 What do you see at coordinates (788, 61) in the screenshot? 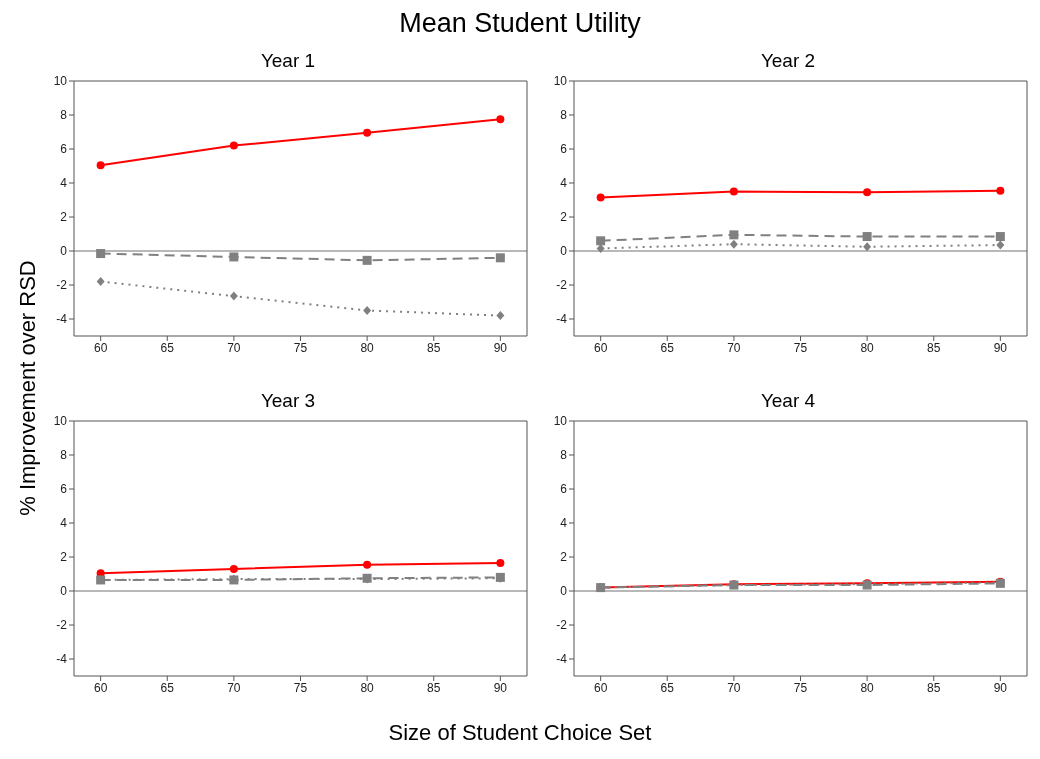
I see `chart-title: Year 2` at bounding box center [788, 61].